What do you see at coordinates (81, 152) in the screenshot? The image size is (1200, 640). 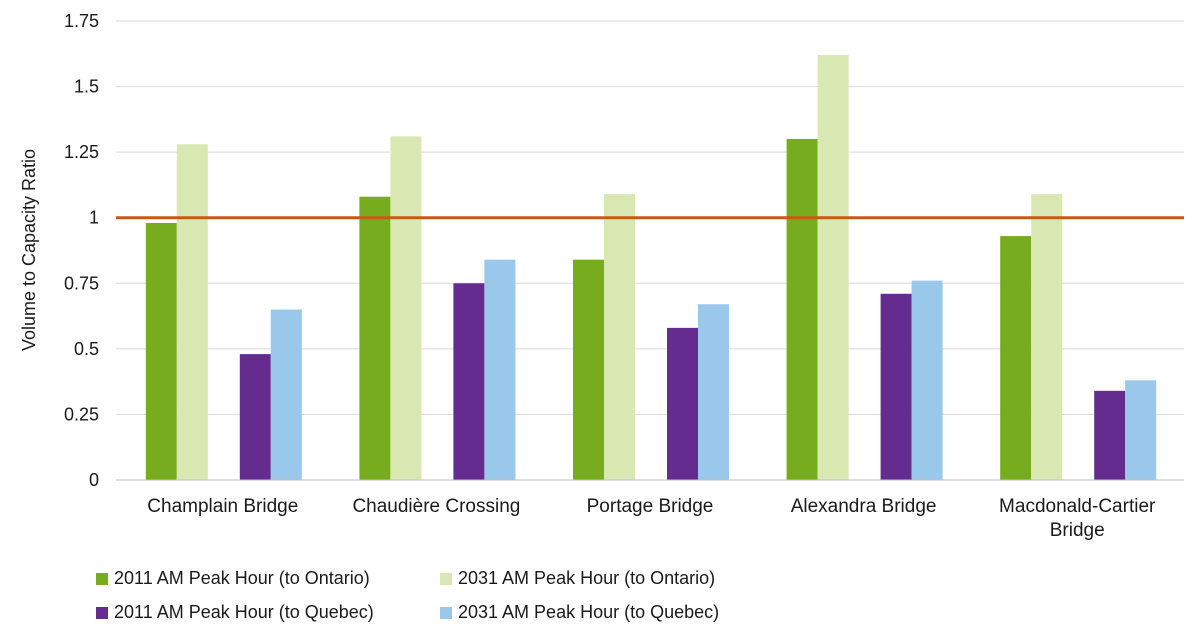 I see `y-tick-label: 1.25` at bounding box center [81, 152].